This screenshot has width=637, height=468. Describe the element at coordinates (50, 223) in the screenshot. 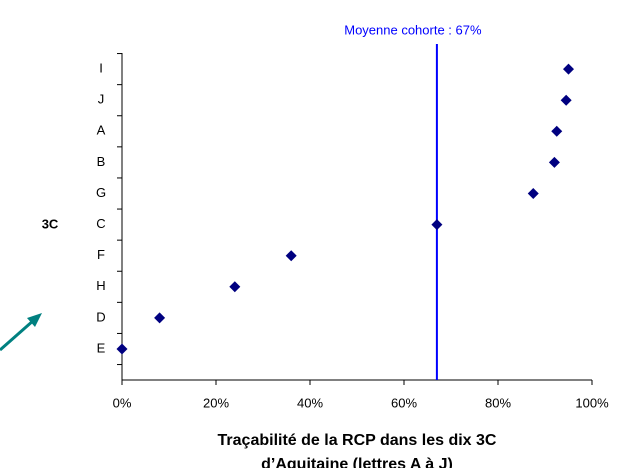

I see `y-axis-label: 3C` at that location.